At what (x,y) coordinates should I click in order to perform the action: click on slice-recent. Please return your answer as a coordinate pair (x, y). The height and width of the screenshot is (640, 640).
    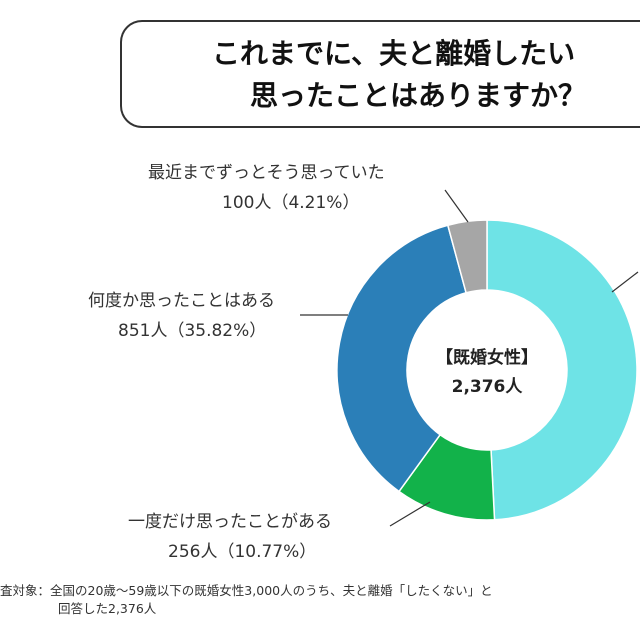
    Looking at the image, I should click on (467, 256).